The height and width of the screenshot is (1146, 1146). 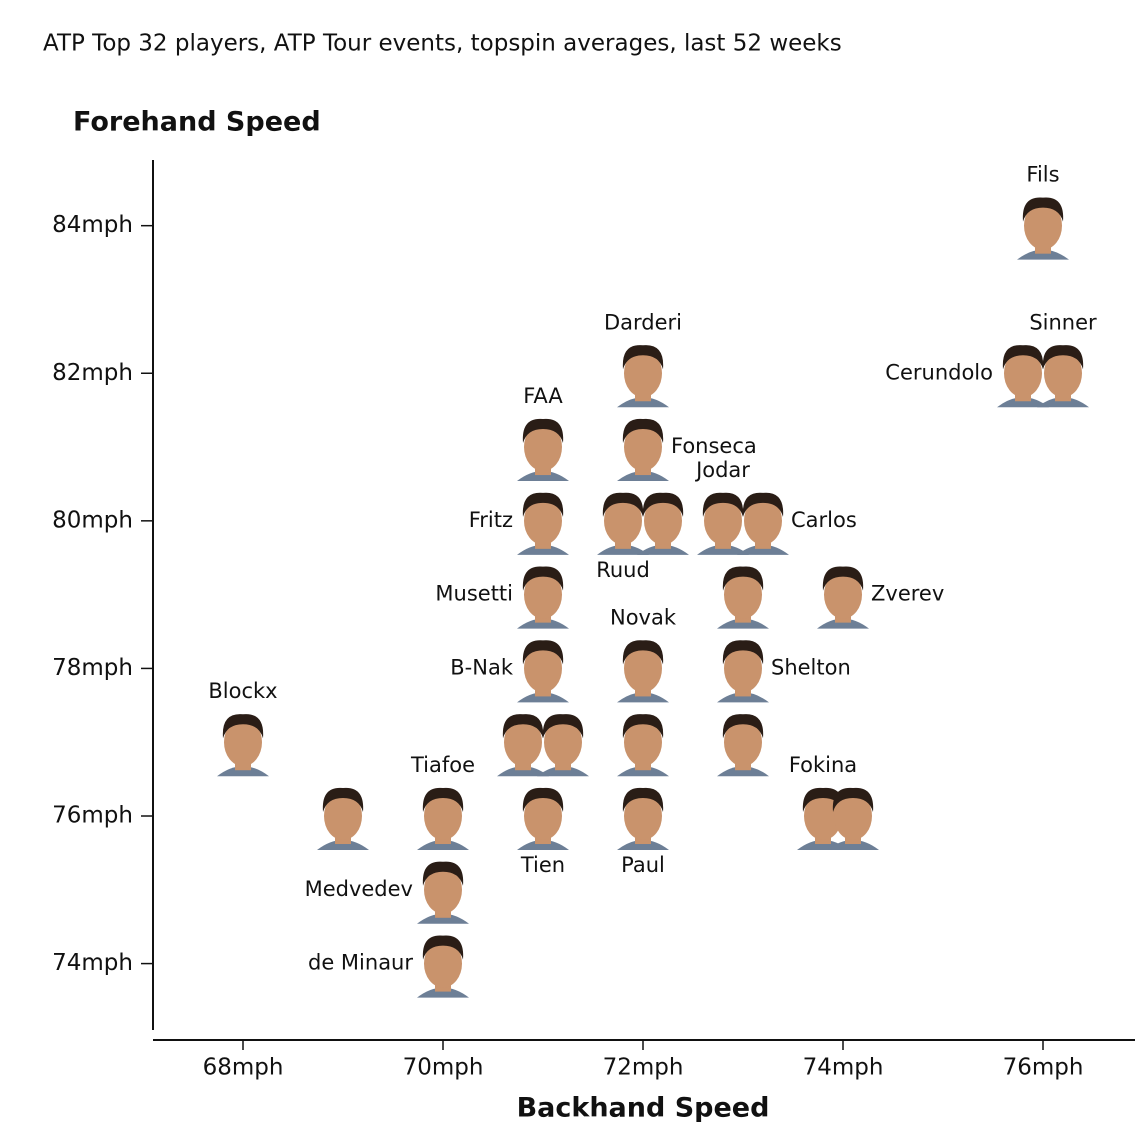 What do you see at coordinates (939, 372) in the screenshot?
I see `player-label: Cerundolo` at bounding box center [939, 372].